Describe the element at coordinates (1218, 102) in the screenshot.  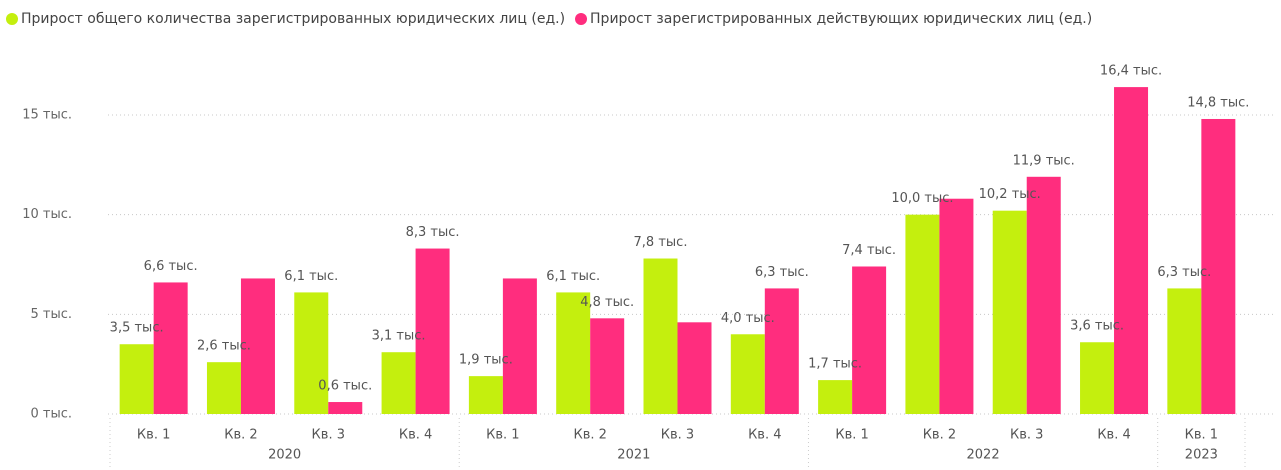
I see `data-label: 14,8 тыс.` at that location.